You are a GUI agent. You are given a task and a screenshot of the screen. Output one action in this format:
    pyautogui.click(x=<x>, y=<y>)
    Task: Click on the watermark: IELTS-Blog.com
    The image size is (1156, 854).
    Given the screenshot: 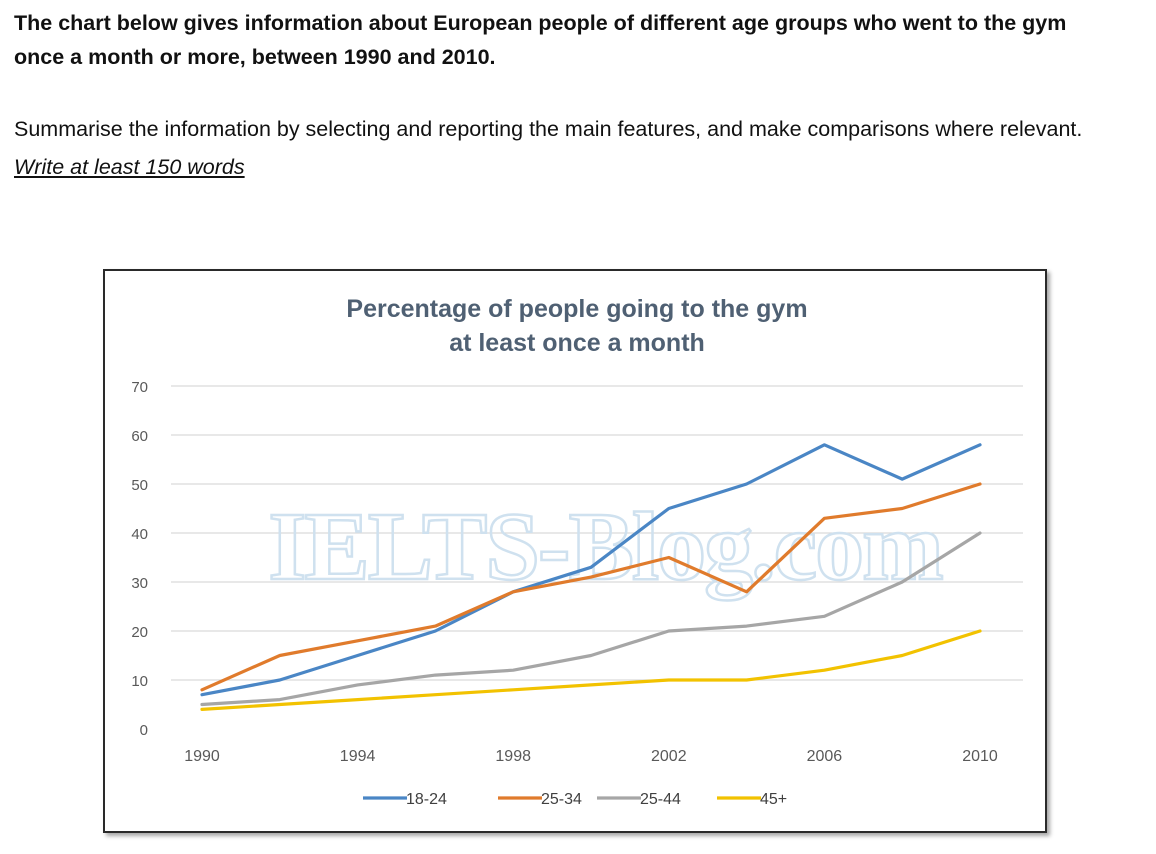 What is the action you would take?
    pyautogui.click(x=605, y=547)
    